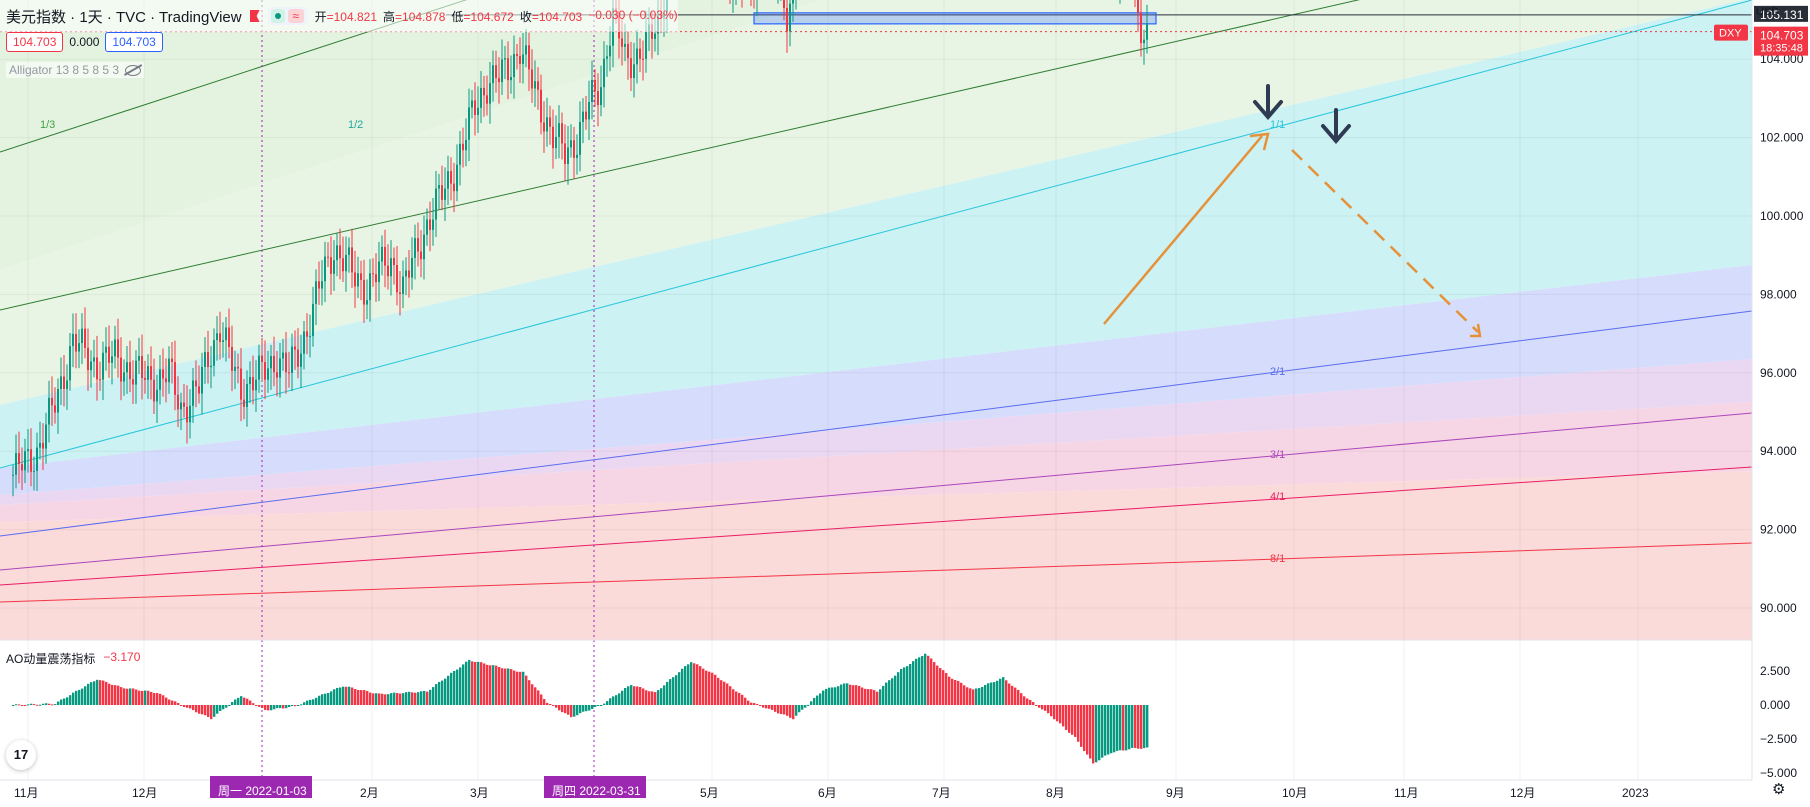 The width and height of the screenshot is (1810, 807). What do you see at coordinates (1294, 793) in the screenshot?
I see `time-tick: 10月` at bounding box center [1294, 793].